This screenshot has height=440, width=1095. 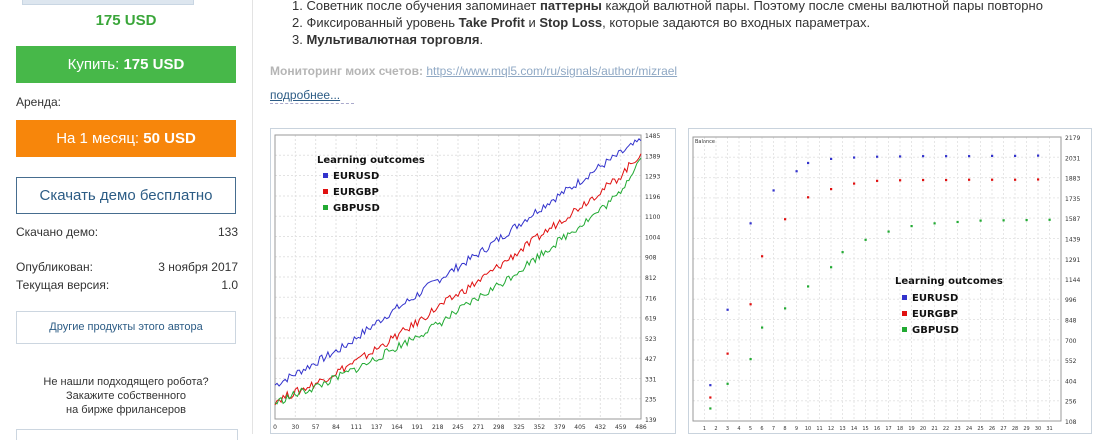 I want to click on buy-button-label: Купить:, so click(x=93, y=64).